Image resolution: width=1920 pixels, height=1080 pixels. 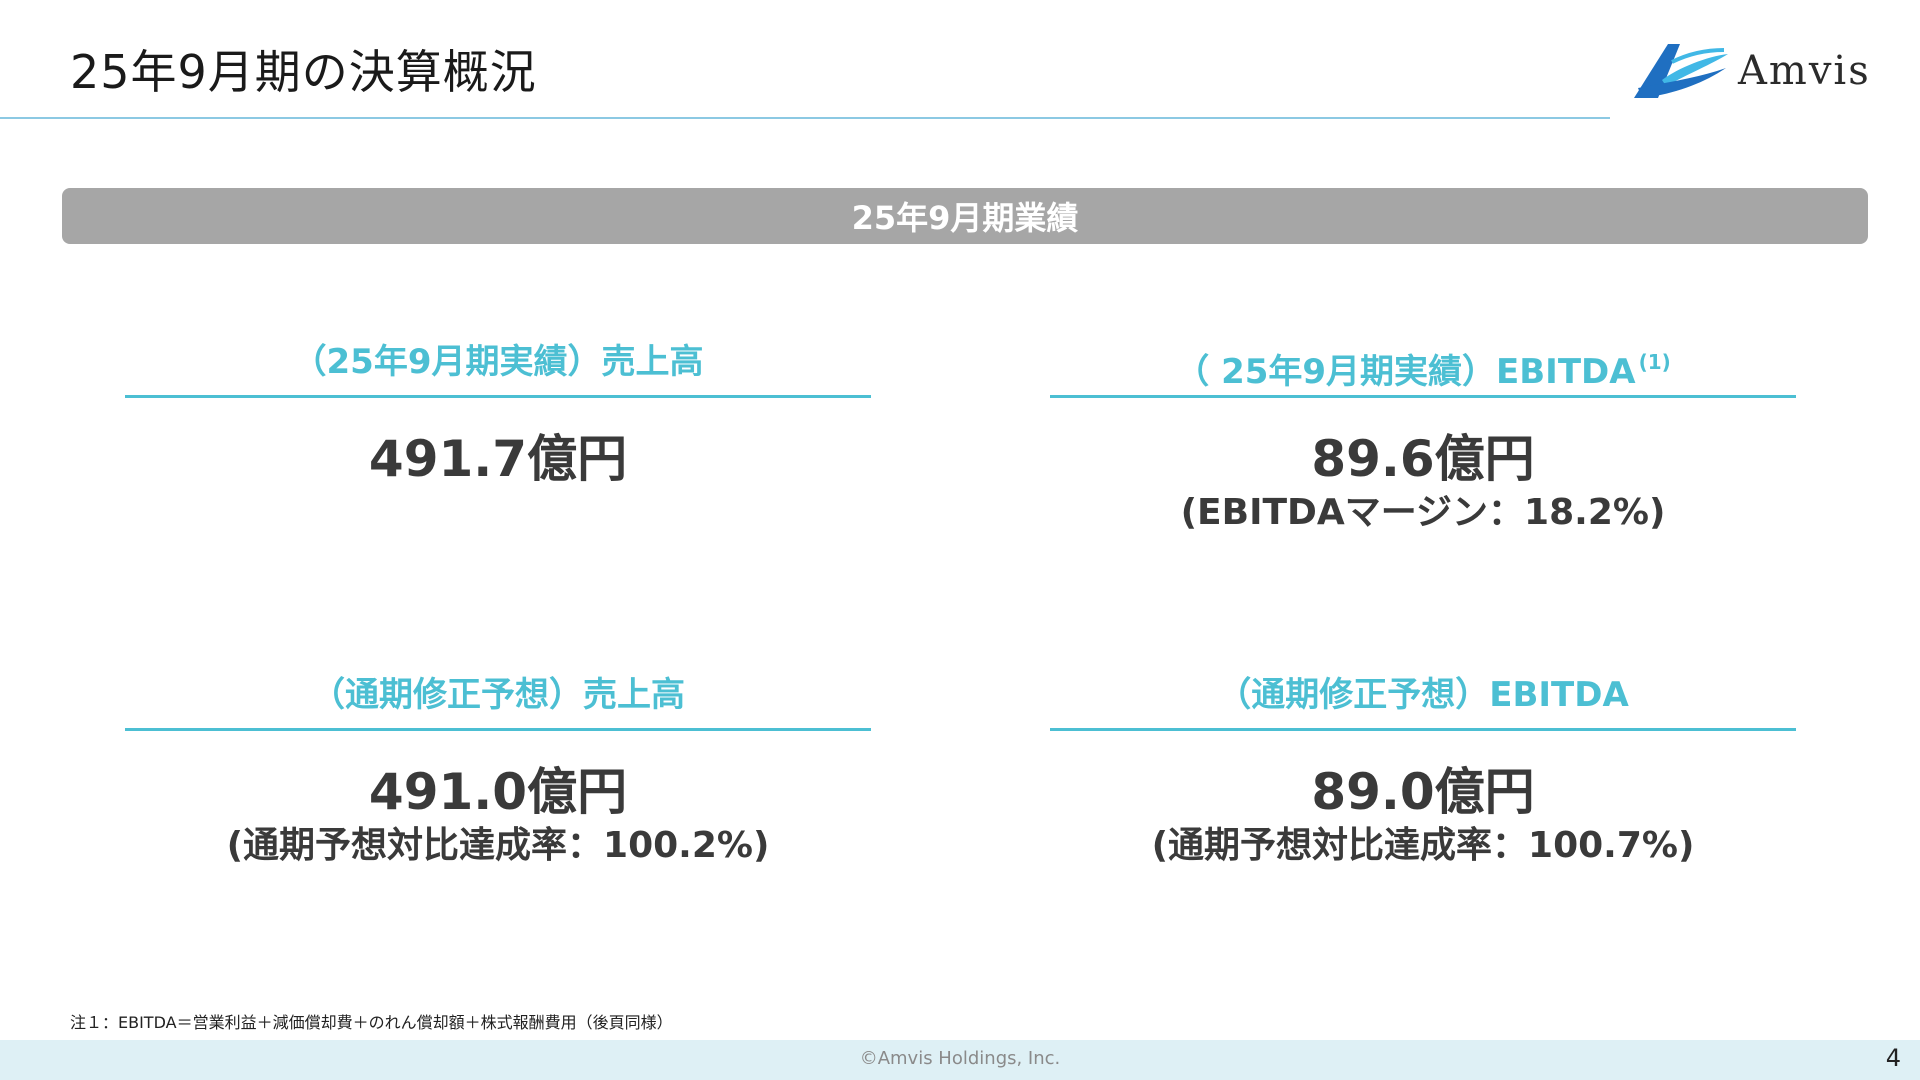 I want to click on card-actual-revenue: （25年9月期実績）売上高 491.7億円, so click(x=498, y=413).